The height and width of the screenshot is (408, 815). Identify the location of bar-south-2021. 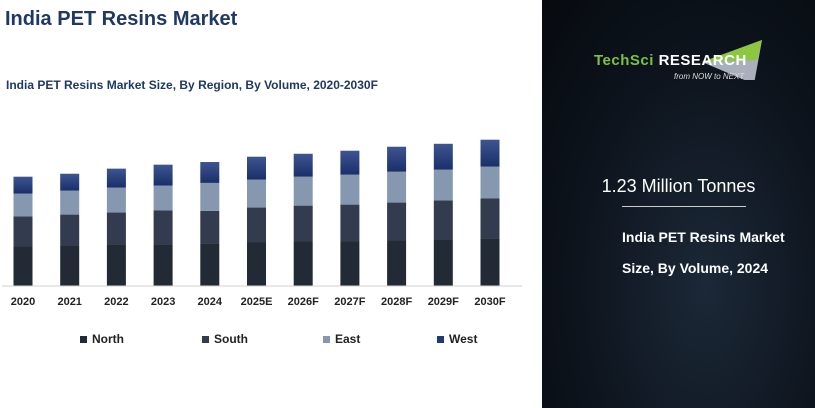
(70, 230).